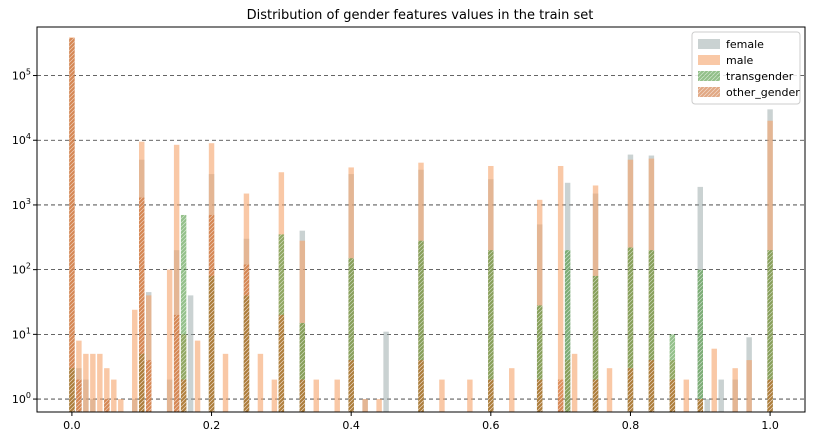 This screenshot has width=826, height=441. Describe the element at coordinates (709, 76) in the screenshot. I see `legend-swatch-transgender` at that location.